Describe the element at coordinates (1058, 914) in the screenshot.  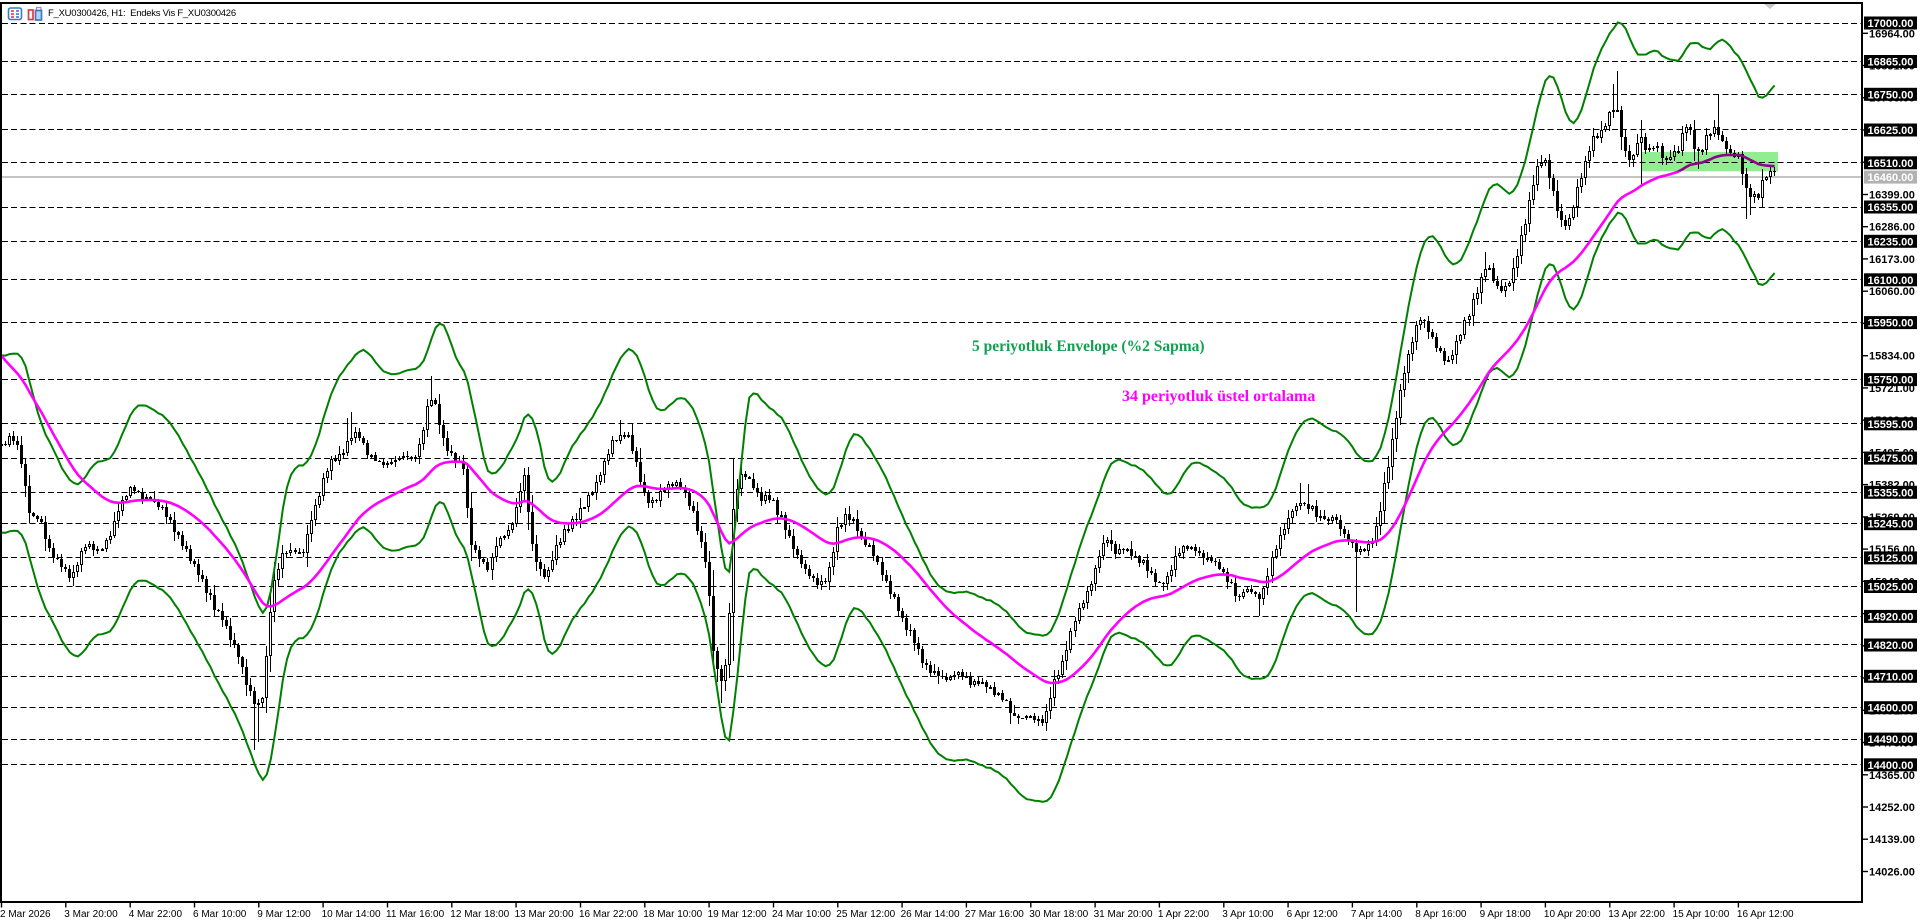
I see `svg-text: 30 Mar 18:00` at that location.